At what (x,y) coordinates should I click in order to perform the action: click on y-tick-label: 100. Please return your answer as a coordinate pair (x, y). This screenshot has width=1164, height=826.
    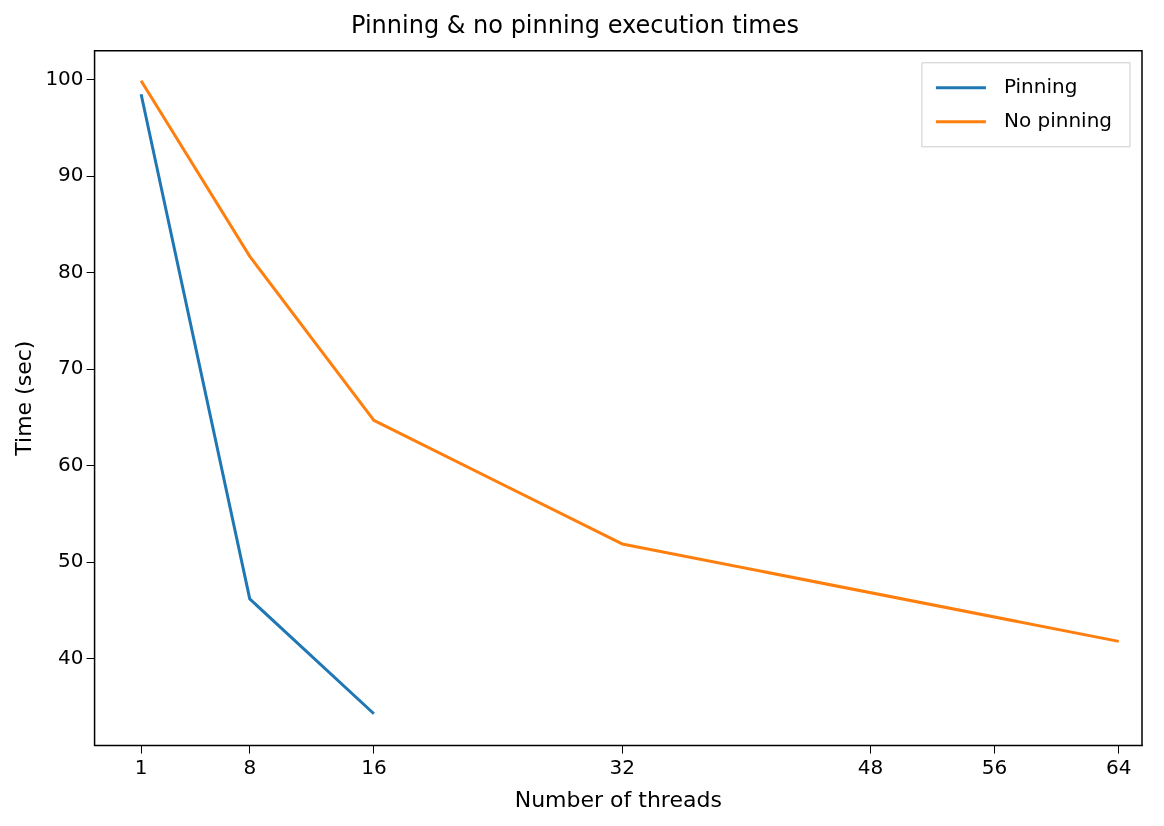
    Looking at the image, I should click on (64, 77).